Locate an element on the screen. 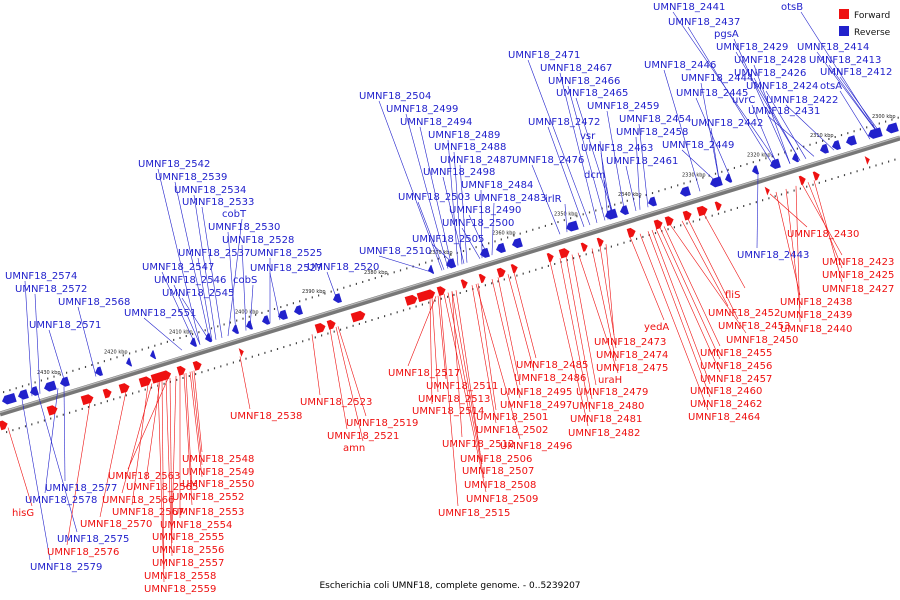  tick-label: 2370 kbp is located at coordinates (441, 253).